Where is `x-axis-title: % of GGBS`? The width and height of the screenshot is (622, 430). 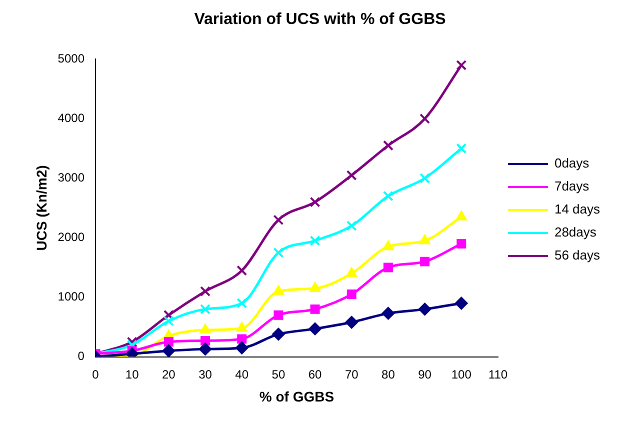 x-axis-title: % of GGBS is located at coordinates (296, 396).